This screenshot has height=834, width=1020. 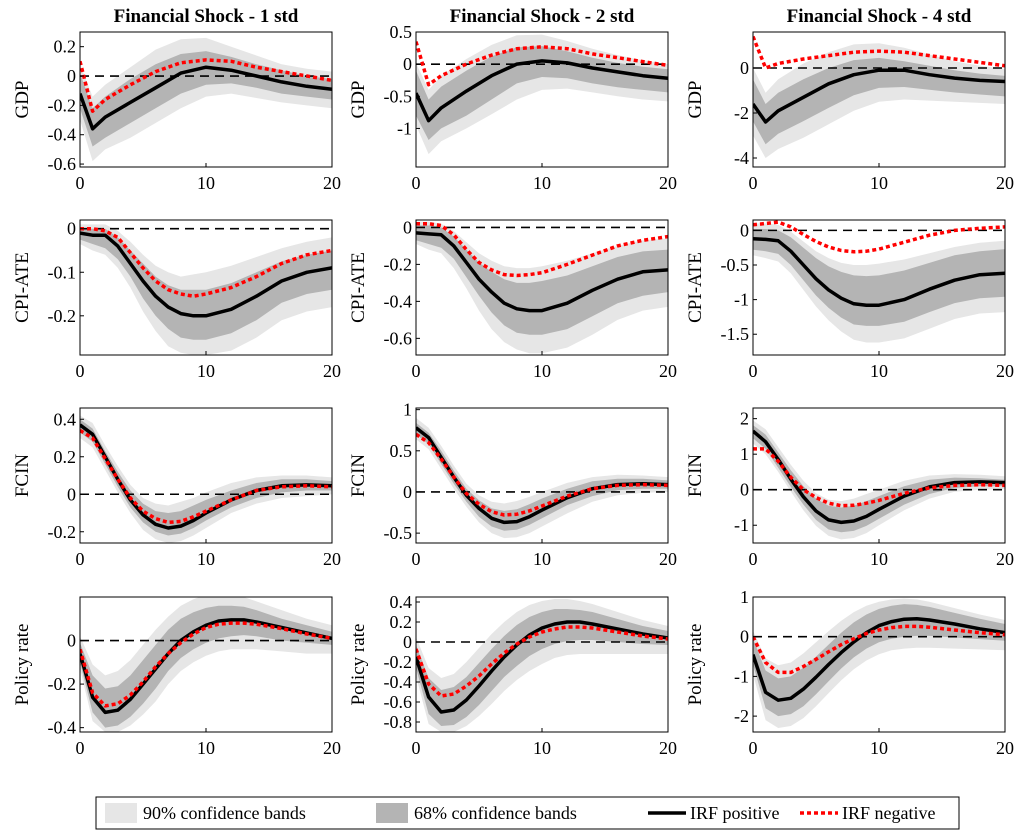 What do you see at coordinates (542, 16) in the screenshot?
I see `panel-title: Financial Shock - 2 std` at bounding box center [542, 16].